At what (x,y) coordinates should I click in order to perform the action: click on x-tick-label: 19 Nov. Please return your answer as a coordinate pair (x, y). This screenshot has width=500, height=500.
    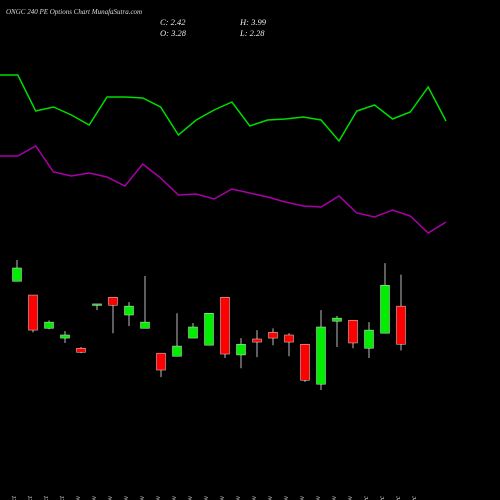
    Looking at the image, I should click on (238, 497).